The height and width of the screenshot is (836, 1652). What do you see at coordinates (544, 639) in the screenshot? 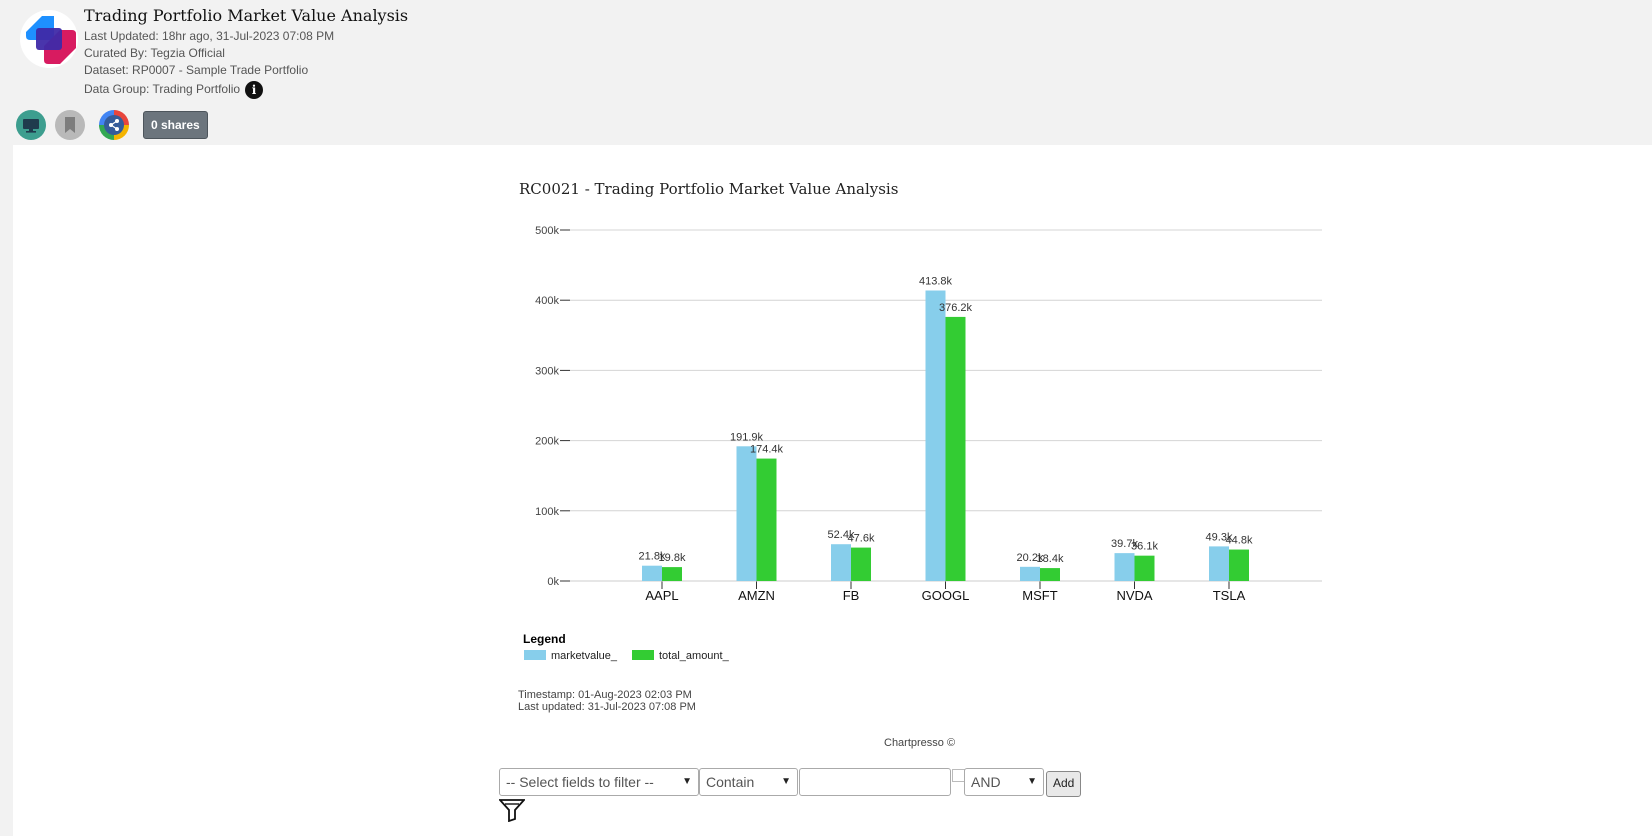
I see `legend-title: Legend` at bounding box center [544, 639].